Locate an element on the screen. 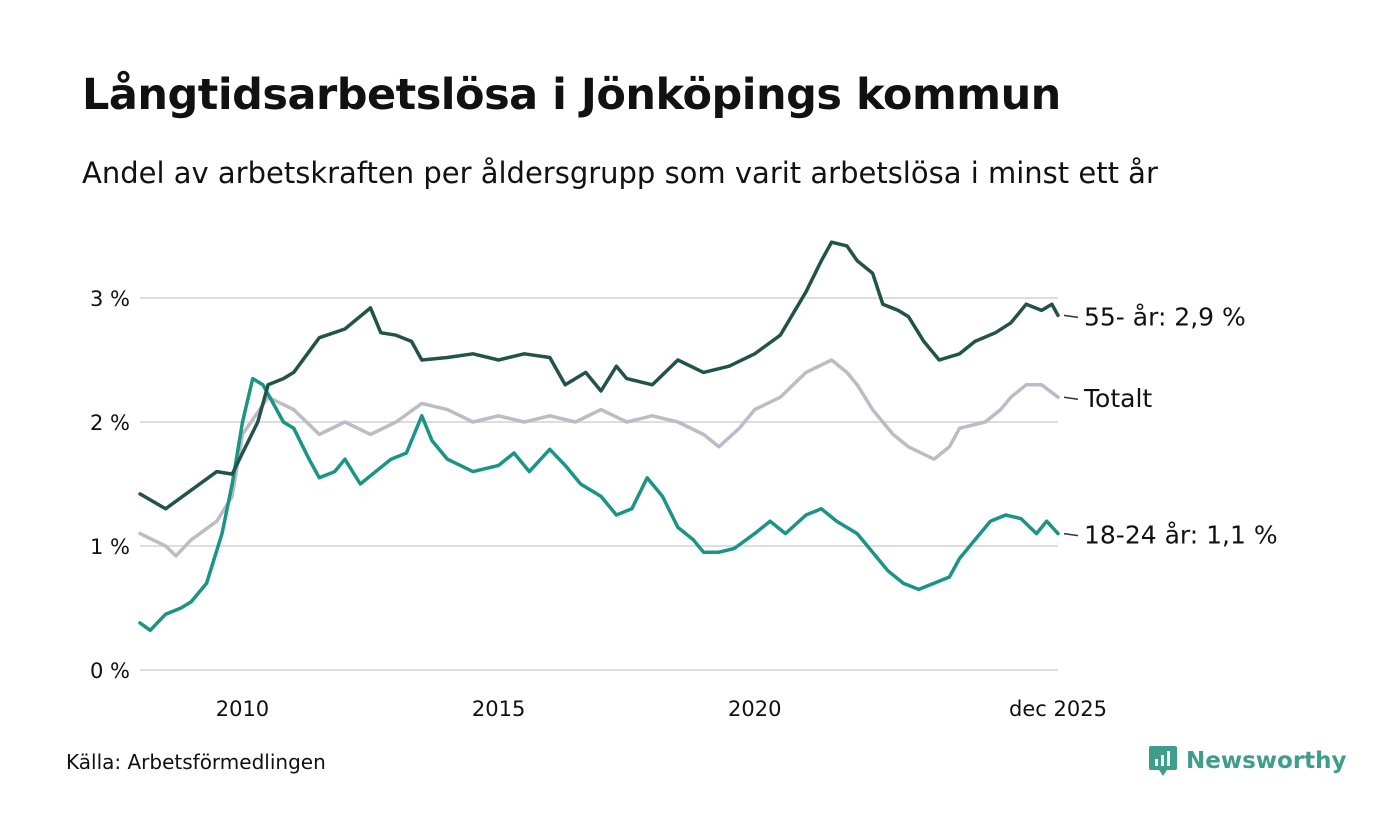  series-label-55-r: 55- år: 2,9 % is located at coordinates (1165, 316).